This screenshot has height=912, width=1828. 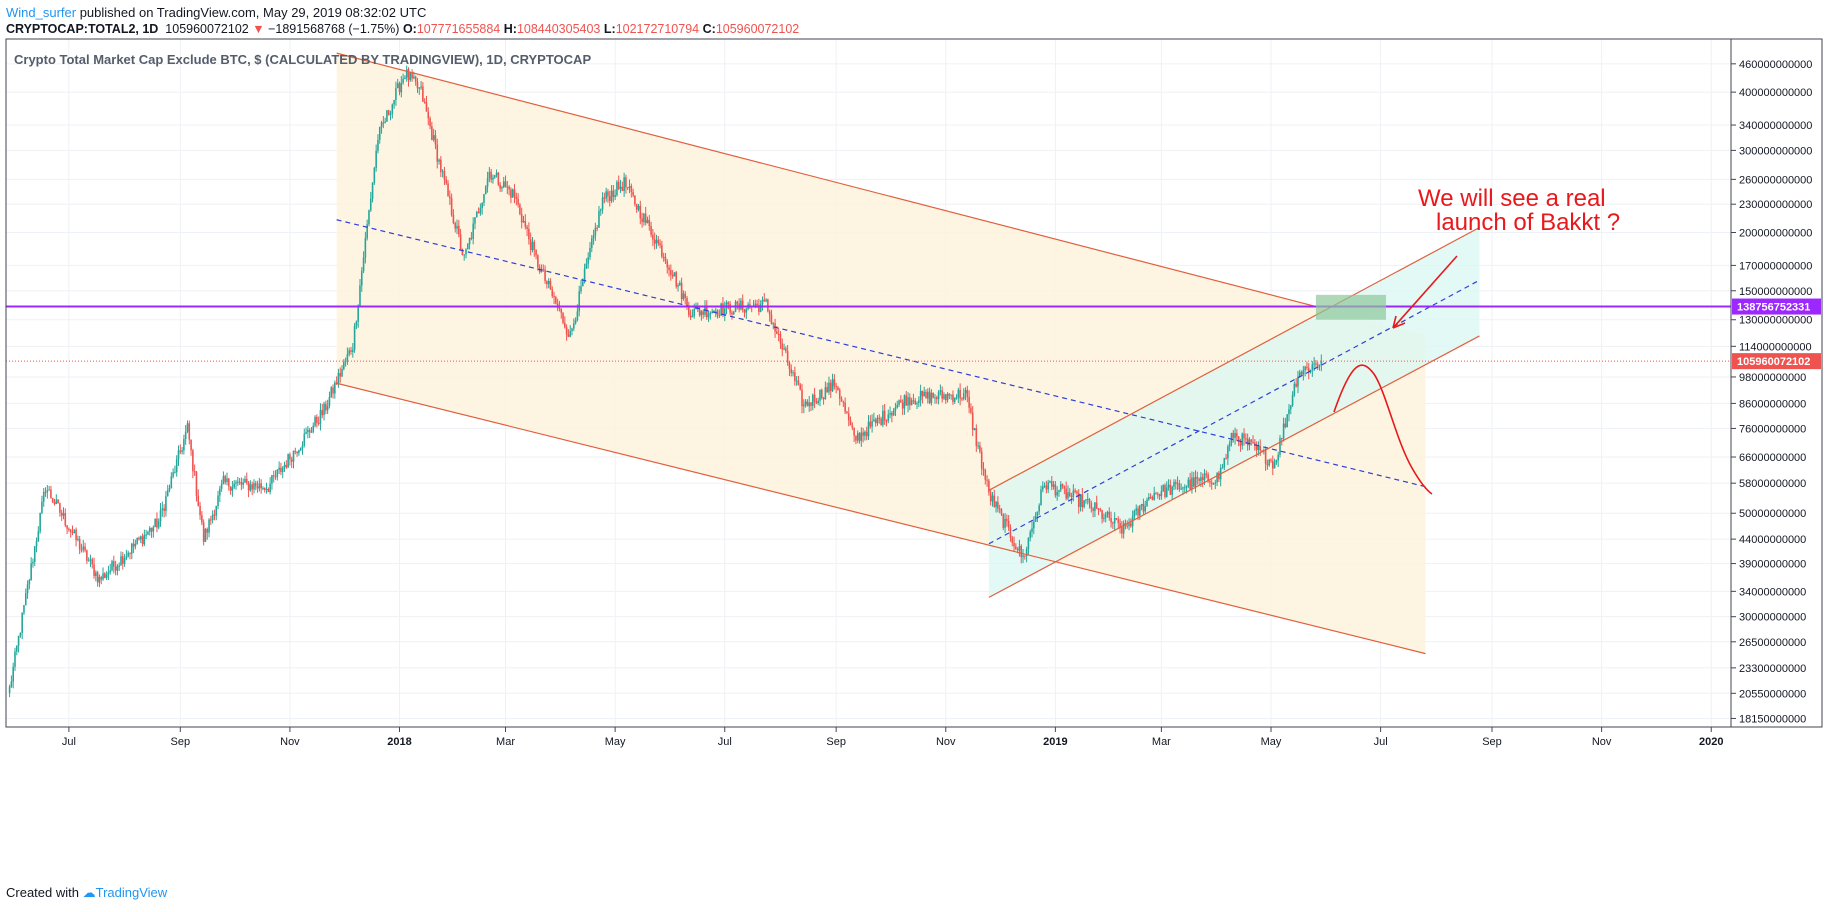 I want to click on tradingview-link: TradingView, so click(x=131, y=892).